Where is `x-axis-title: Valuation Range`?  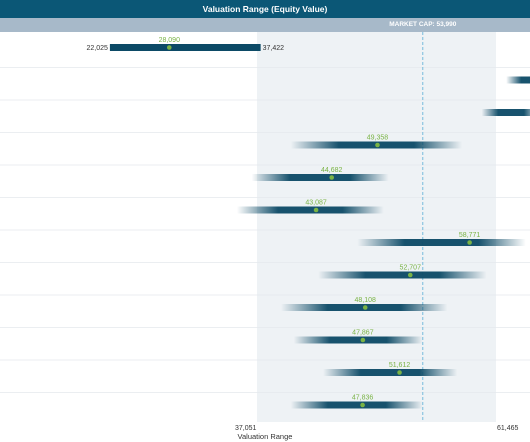 x-axis-title: Valuation Range is located at coordinates (265, 436).